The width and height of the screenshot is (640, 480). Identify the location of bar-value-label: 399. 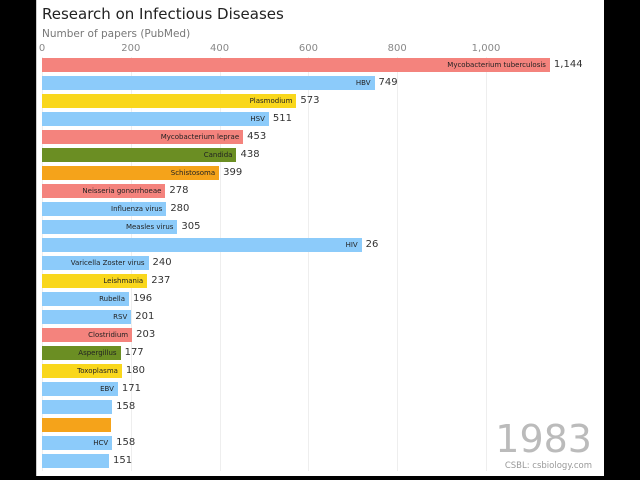
(233, 172).